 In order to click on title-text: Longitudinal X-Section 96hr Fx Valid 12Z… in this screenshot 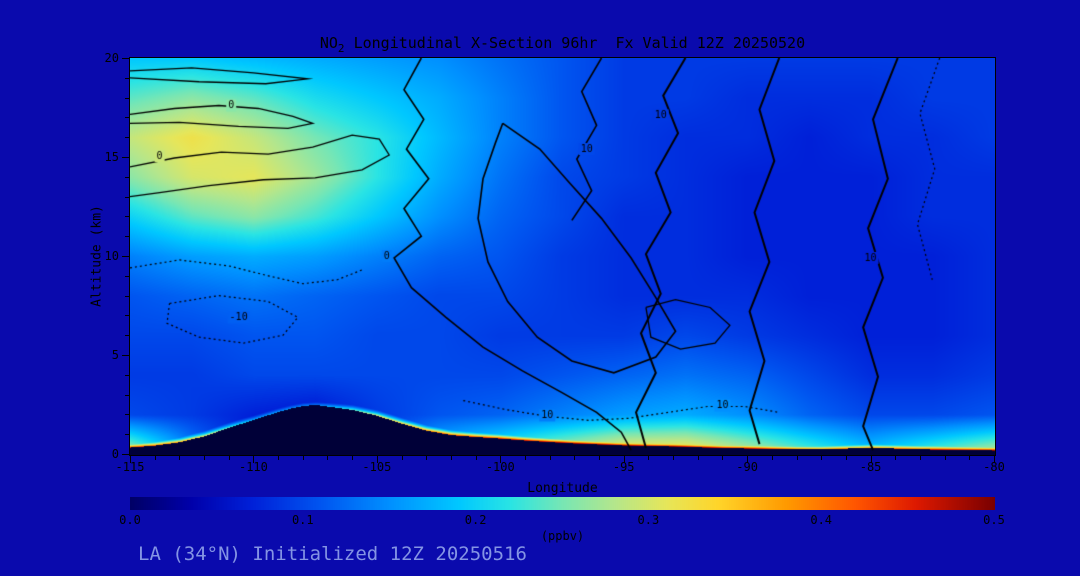, I will do `click(575, 43)`.